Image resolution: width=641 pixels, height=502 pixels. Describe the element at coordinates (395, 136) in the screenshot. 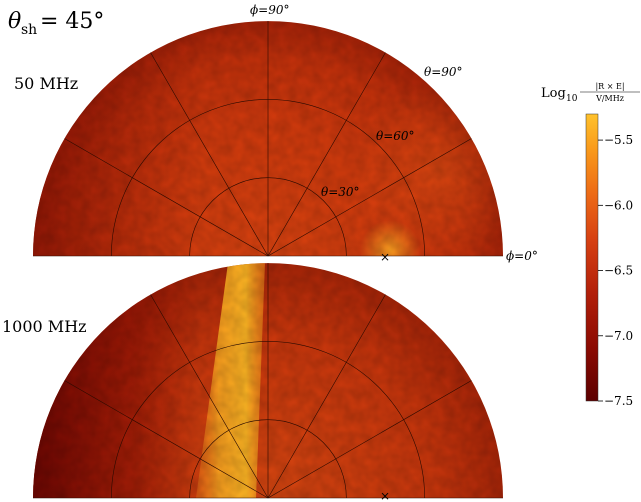

I see `theta-60-label: θ=60°` at that location.